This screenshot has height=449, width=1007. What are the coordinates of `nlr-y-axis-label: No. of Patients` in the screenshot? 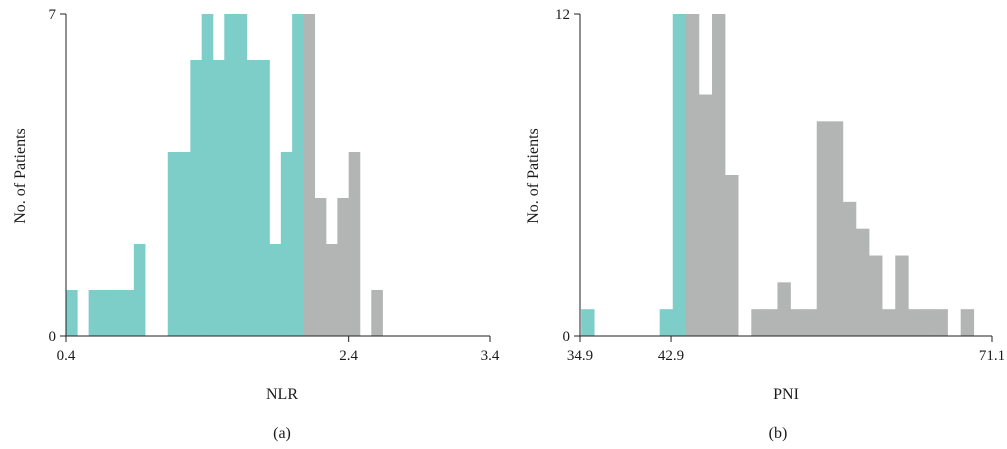 It's located at (20, 176).